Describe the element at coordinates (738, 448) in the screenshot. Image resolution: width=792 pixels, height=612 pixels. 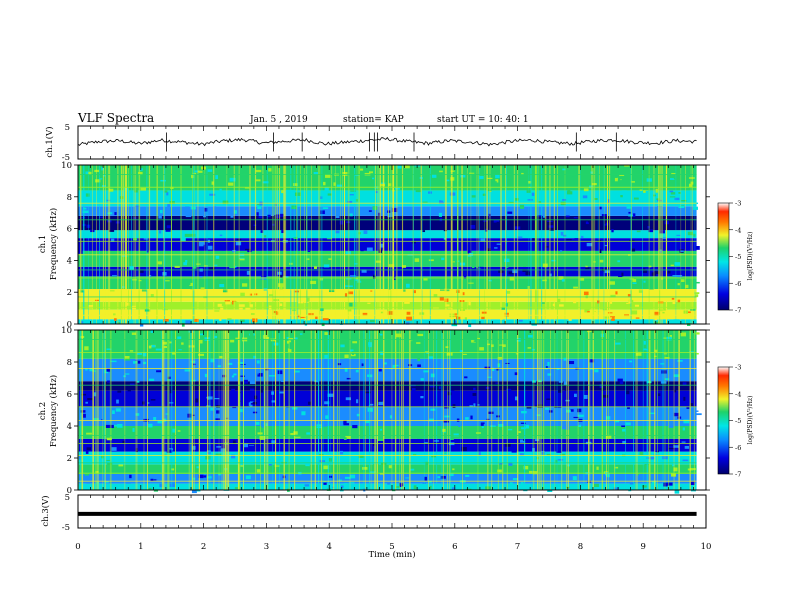
I see `colorbar-tick-label: -6` at that location.